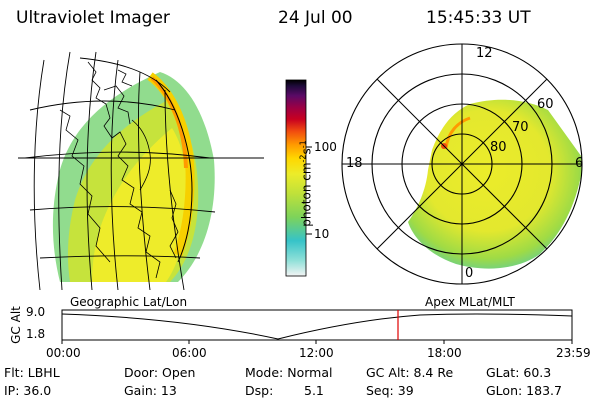 The width and height of the screenshot is (600, 400). I want to click on info-gain: Gain: 13, so click(150, 390).